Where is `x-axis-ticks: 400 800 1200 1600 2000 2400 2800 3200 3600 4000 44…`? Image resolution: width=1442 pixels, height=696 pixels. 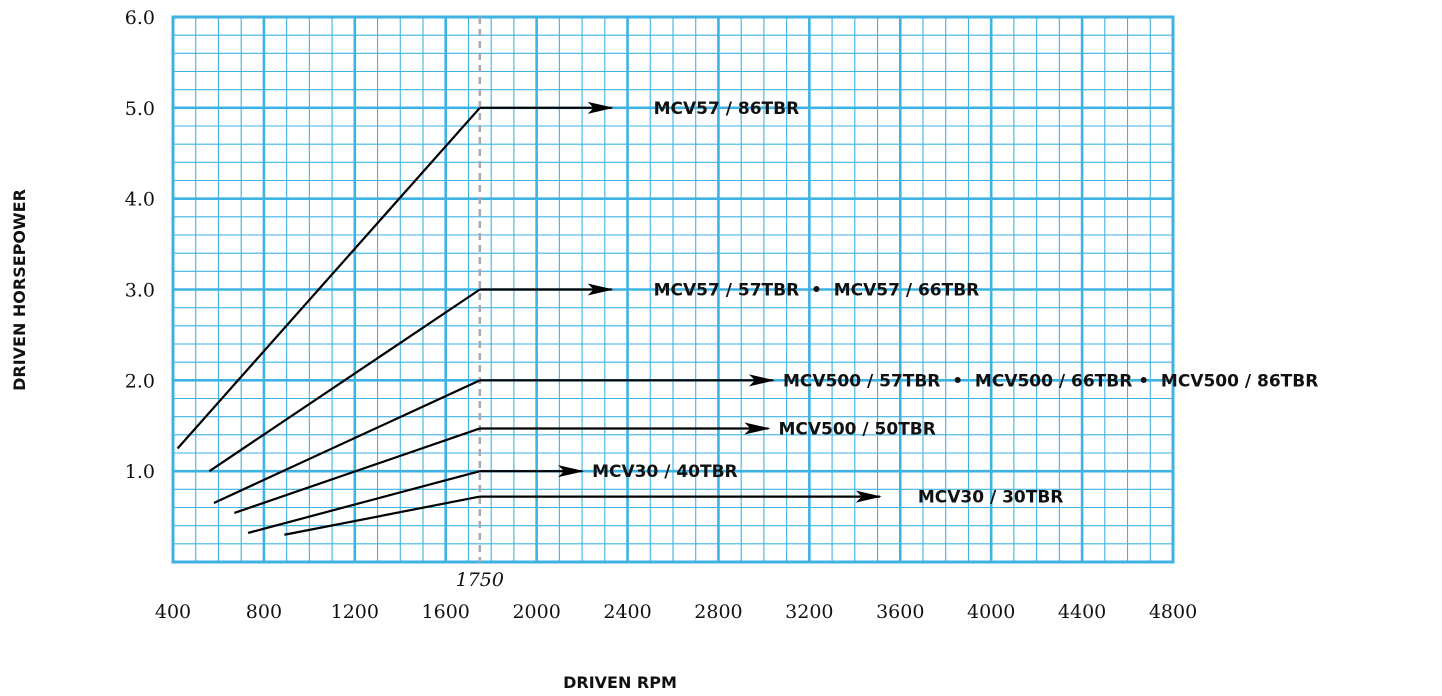
x-axis-ticks: 400 800 1200 1600 2000 2400 2800 3200 3600 4000 44… is located at coordinates (676, 612).